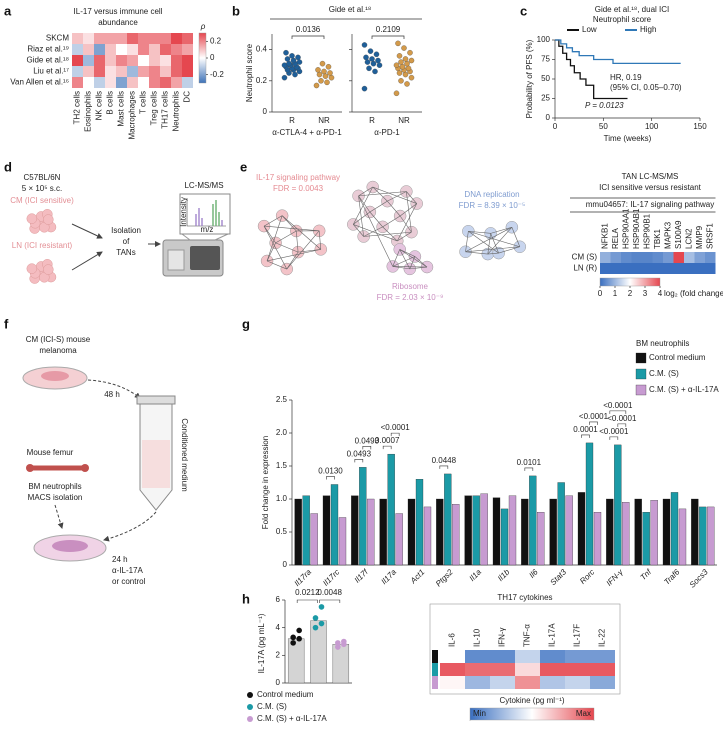 This screenshot has height=745, width=723. What do you see at coordinates (660, 293) in the screenshot?
I see `colorbar-tick-label: 4` at bounding box center [660, 293].